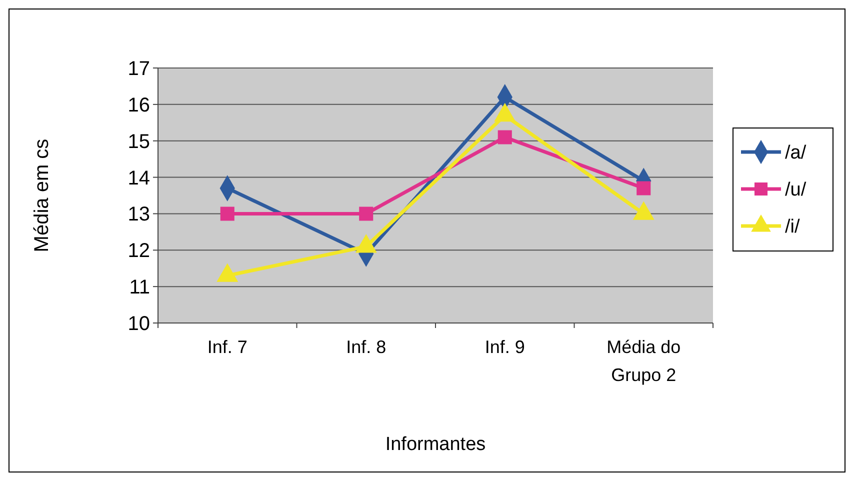  What do you see at coordinates (139, 141) in the screenshot?
I see `y-tick-label: 15` at bounding box center [139, 141].